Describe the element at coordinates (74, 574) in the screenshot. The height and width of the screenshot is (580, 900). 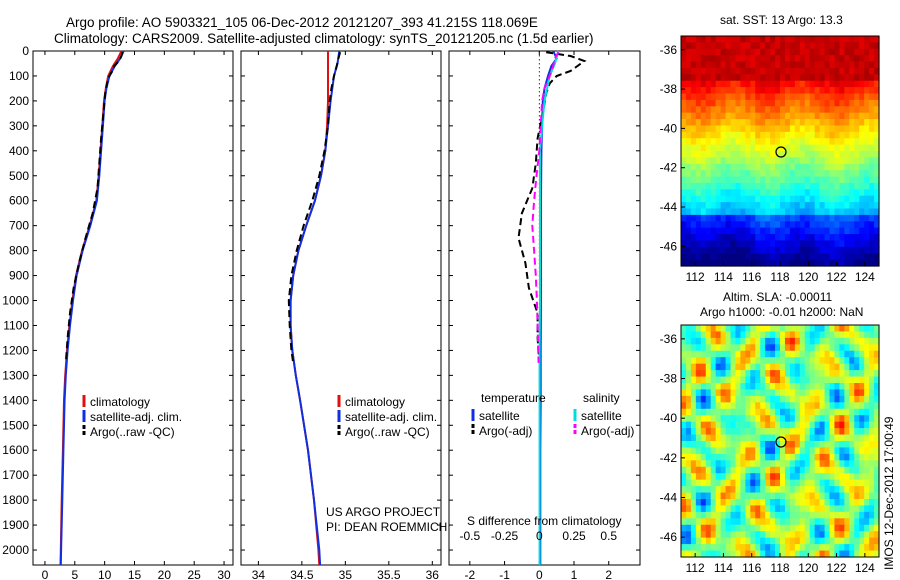
I see `x-tick-label: 5` at that location.